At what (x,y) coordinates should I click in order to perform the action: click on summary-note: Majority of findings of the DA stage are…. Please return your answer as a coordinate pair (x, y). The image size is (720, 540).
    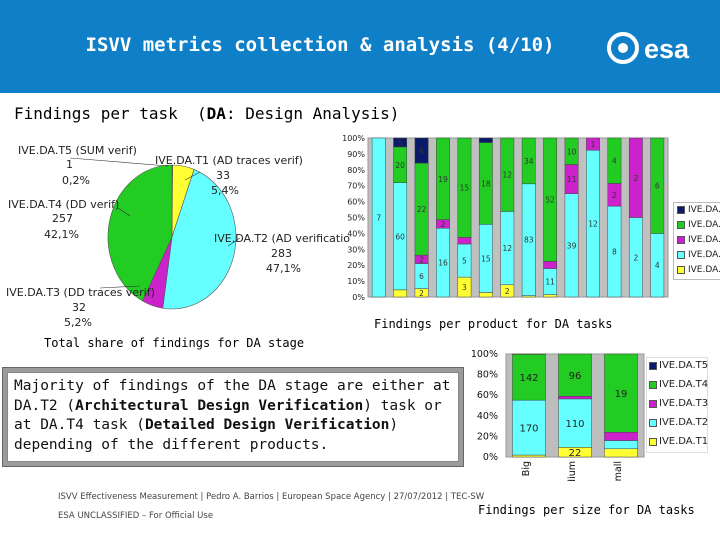
    Looking at the image, I should click on (233, 417).